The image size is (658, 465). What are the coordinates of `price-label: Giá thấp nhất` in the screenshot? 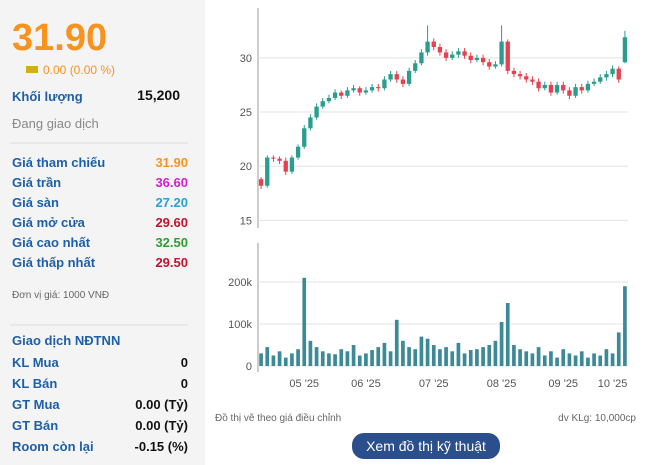 It's located at (54, 262).